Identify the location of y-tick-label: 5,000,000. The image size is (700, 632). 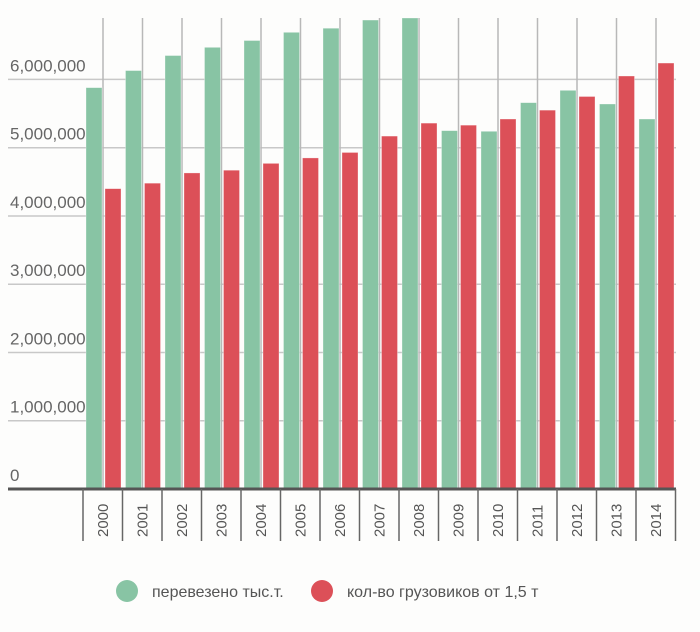
(48, 134).